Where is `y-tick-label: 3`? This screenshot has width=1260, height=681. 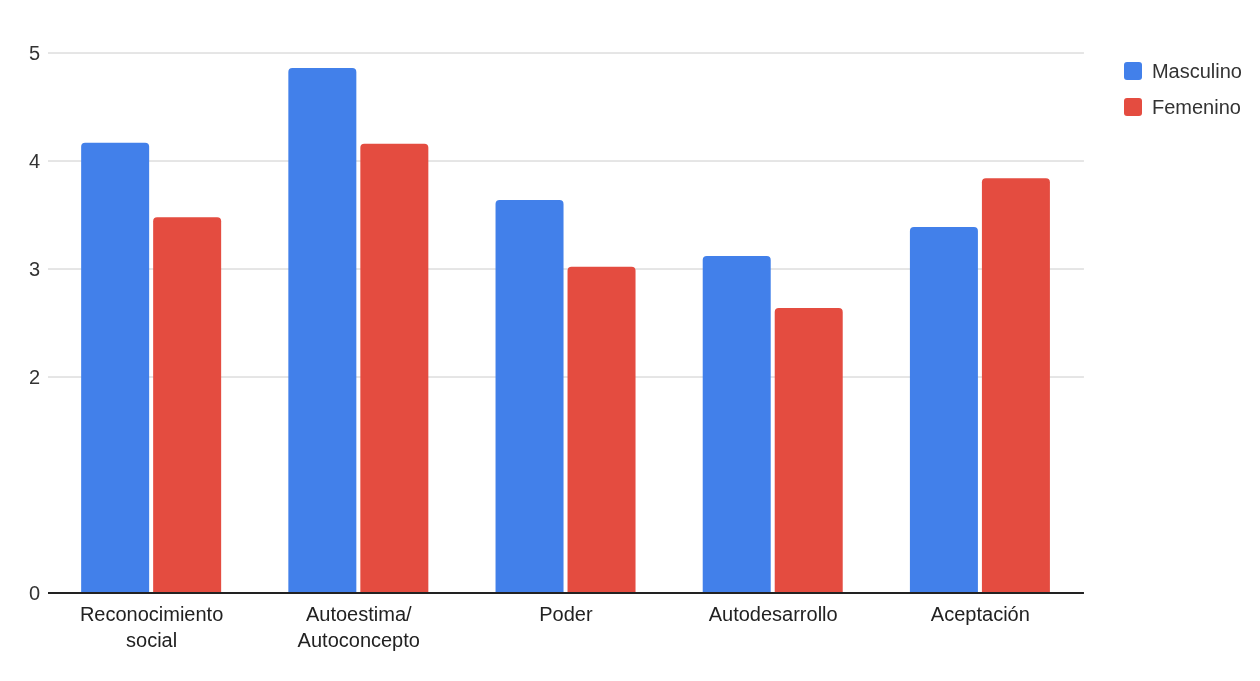
y-tick-label: 3 is located at coordinates (34, 269).